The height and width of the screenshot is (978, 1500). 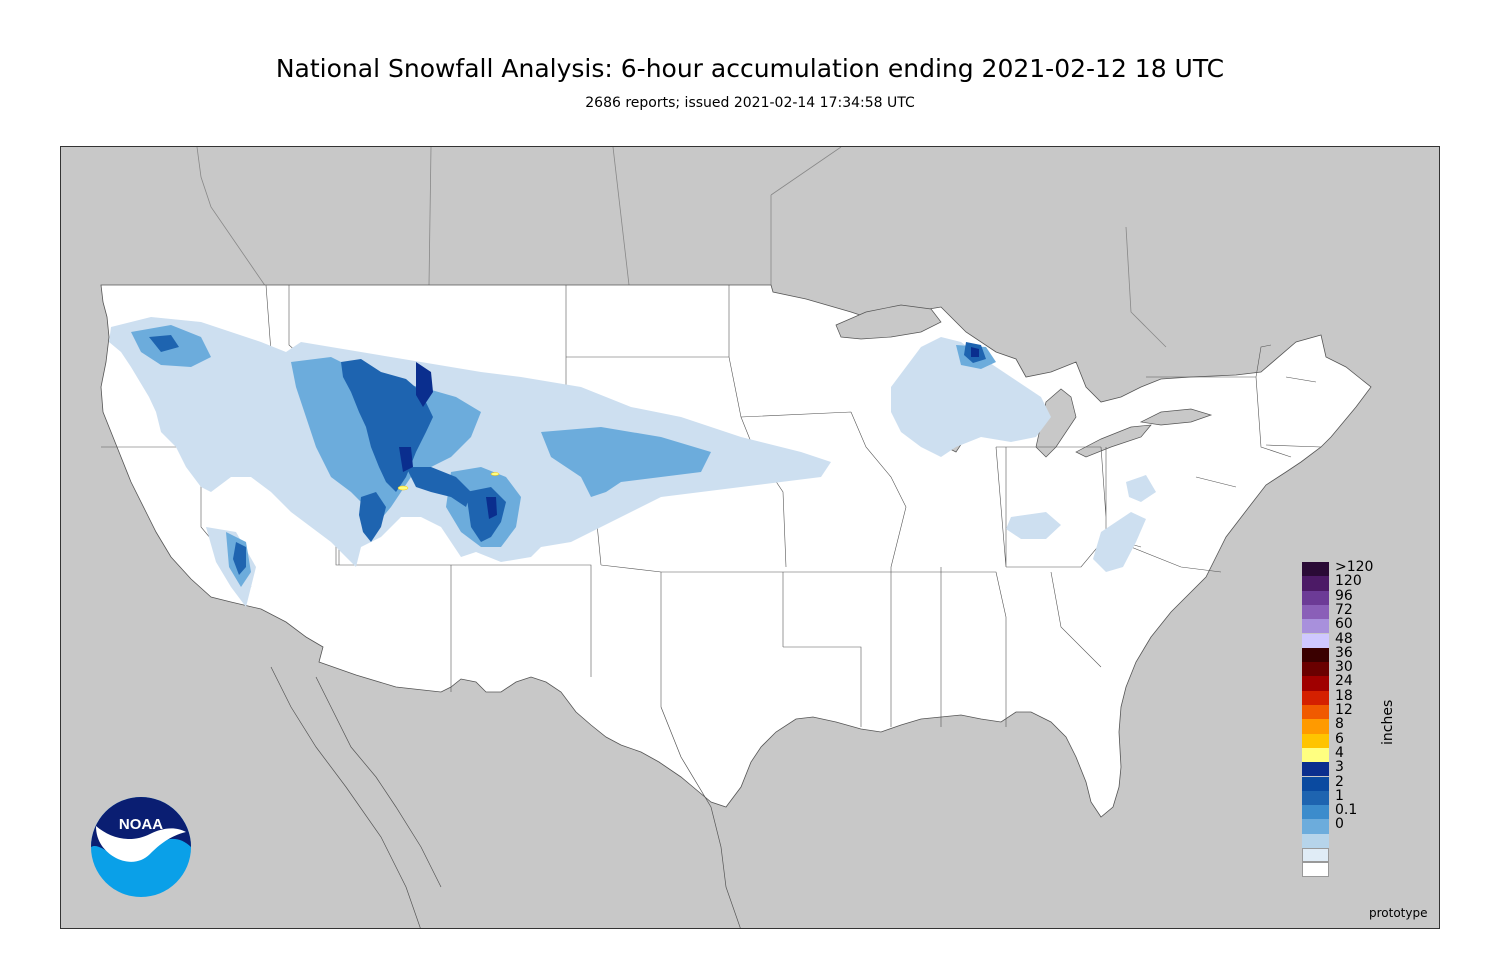 What do you see at coordinates (1354, 567) in the screenshot?
I see `legend-label: >120` at bounding box center [1354, 567].